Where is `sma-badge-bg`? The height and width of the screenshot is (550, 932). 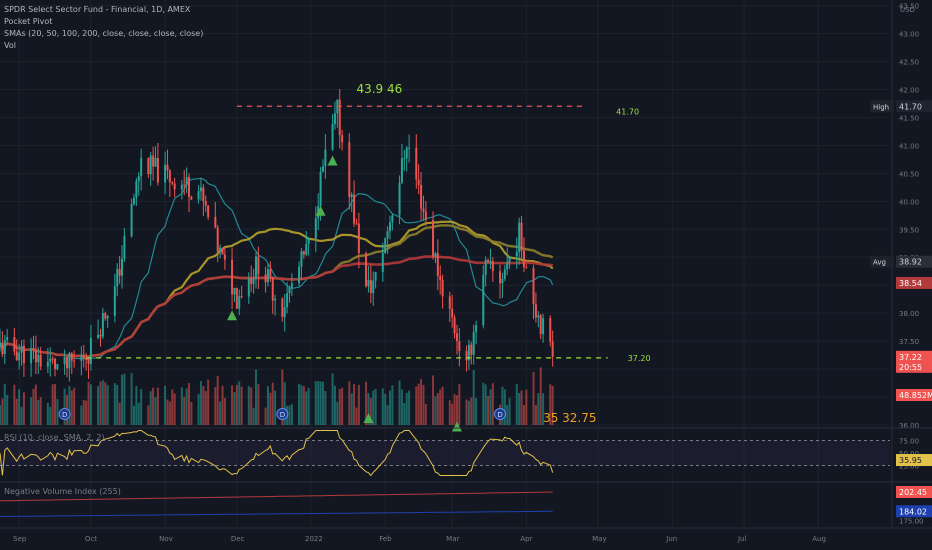 sma-badge-bg is located at coordinates (914, 282).